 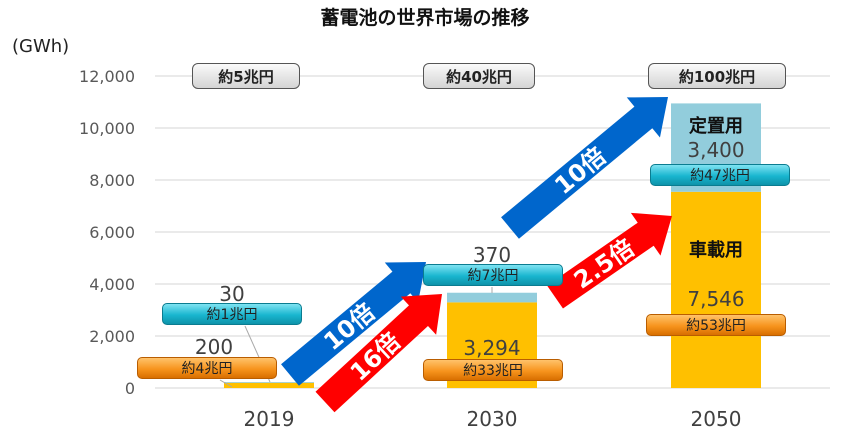 I want to click on y-tick-label: 2,000, so click(x=112, y=336).